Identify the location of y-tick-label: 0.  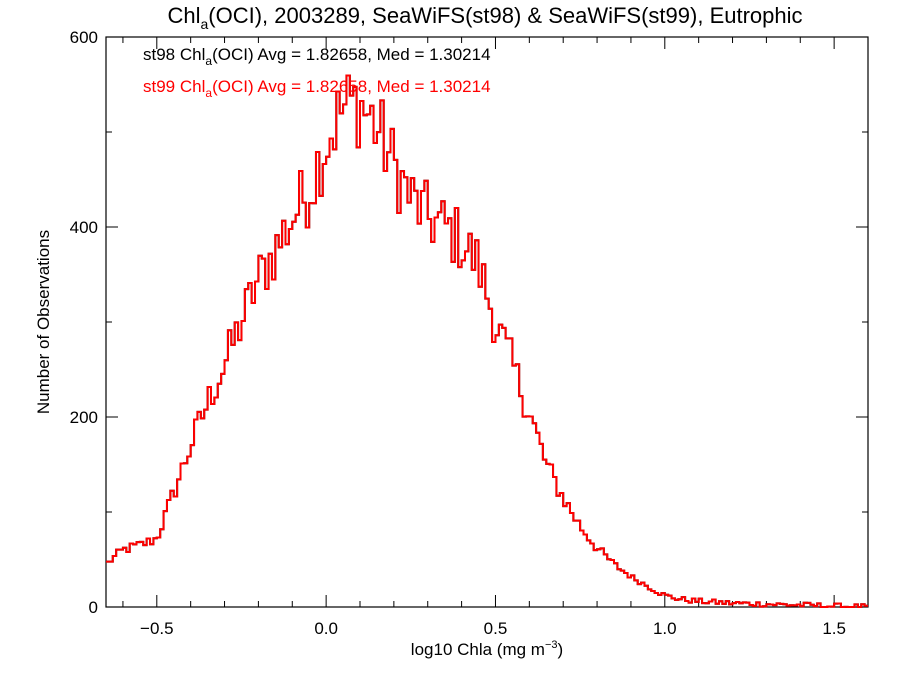
(93, 607).